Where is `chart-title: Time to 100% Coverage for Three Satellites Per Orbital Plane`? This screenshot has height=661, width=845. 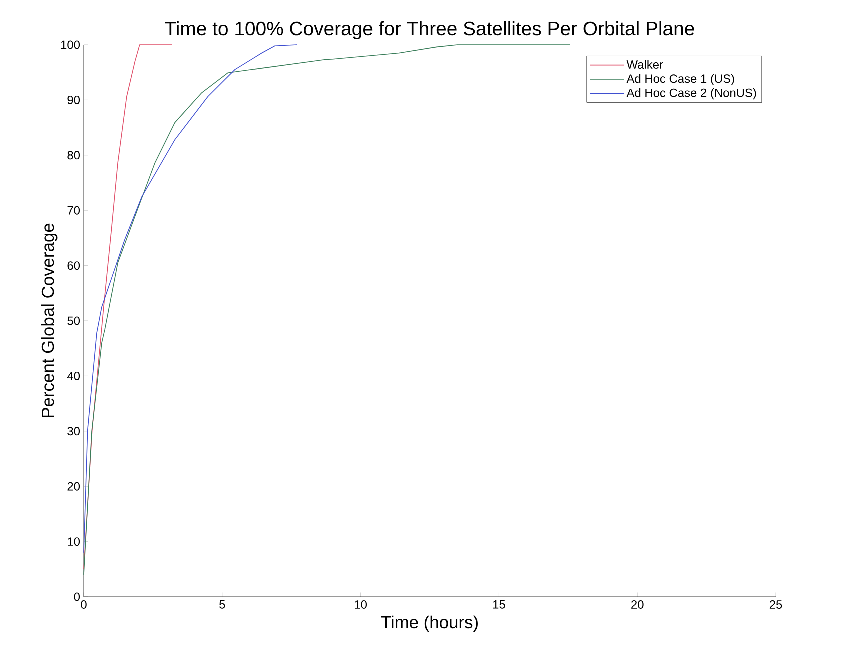
chart-title: Time to 100% Coverage for Three Satellites Per Orbital Plane is located at coordinates (429, 30).